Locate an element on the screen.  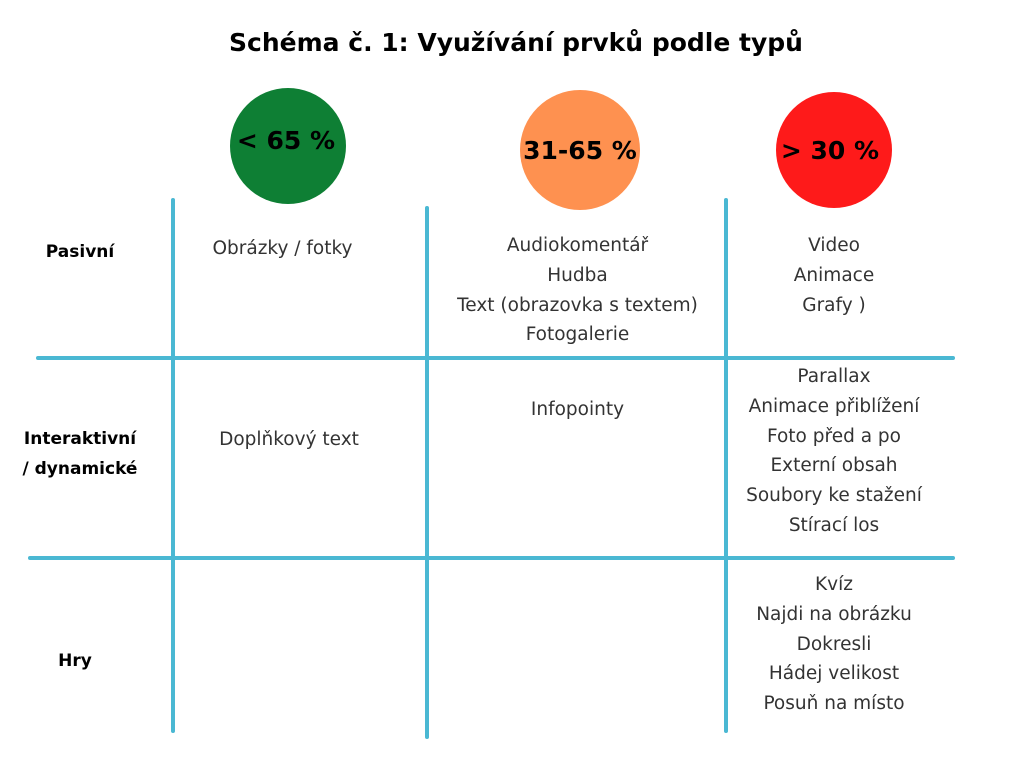
row-label-line: / dynamické is located at coordinates (80, 469).